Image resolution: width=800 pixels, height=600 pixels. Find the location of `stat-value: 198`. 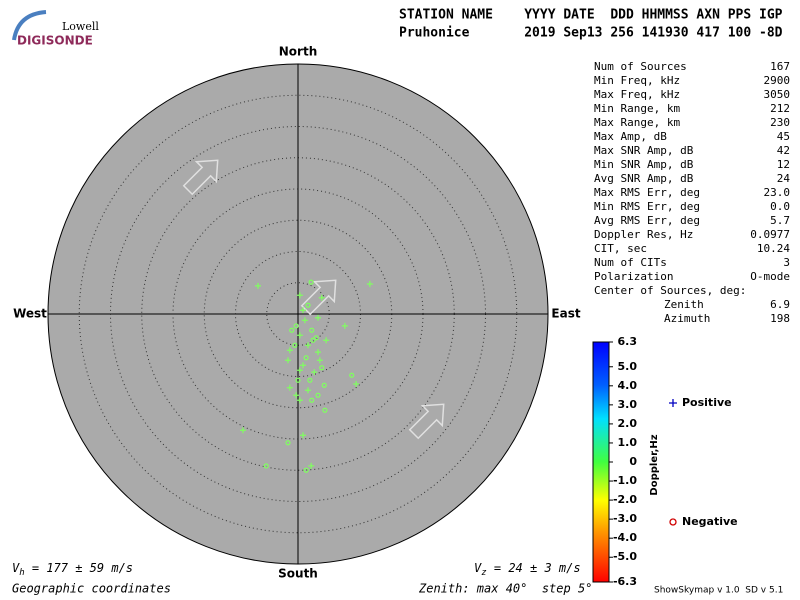

stat-value: 198 is located at coordinates (780, 318).